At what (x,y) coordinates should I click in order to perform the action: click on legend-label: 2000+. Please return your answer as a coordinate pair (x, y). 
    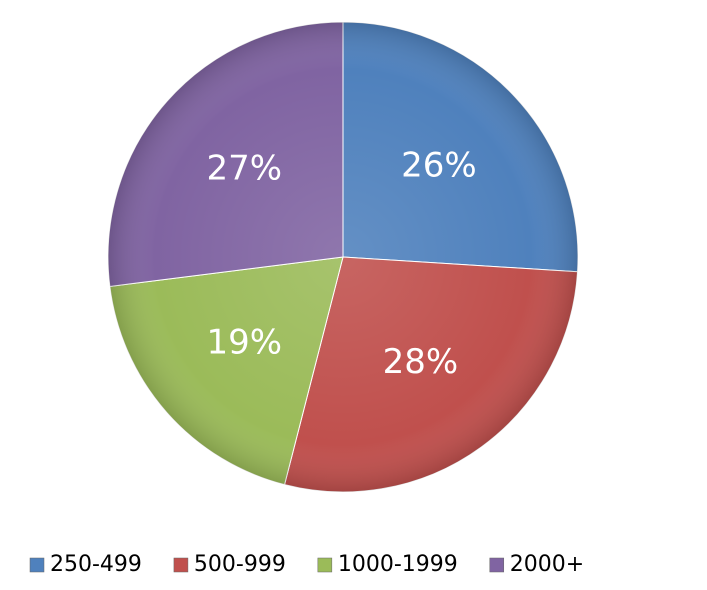
    Looking at the image, I should click on (547, 564).